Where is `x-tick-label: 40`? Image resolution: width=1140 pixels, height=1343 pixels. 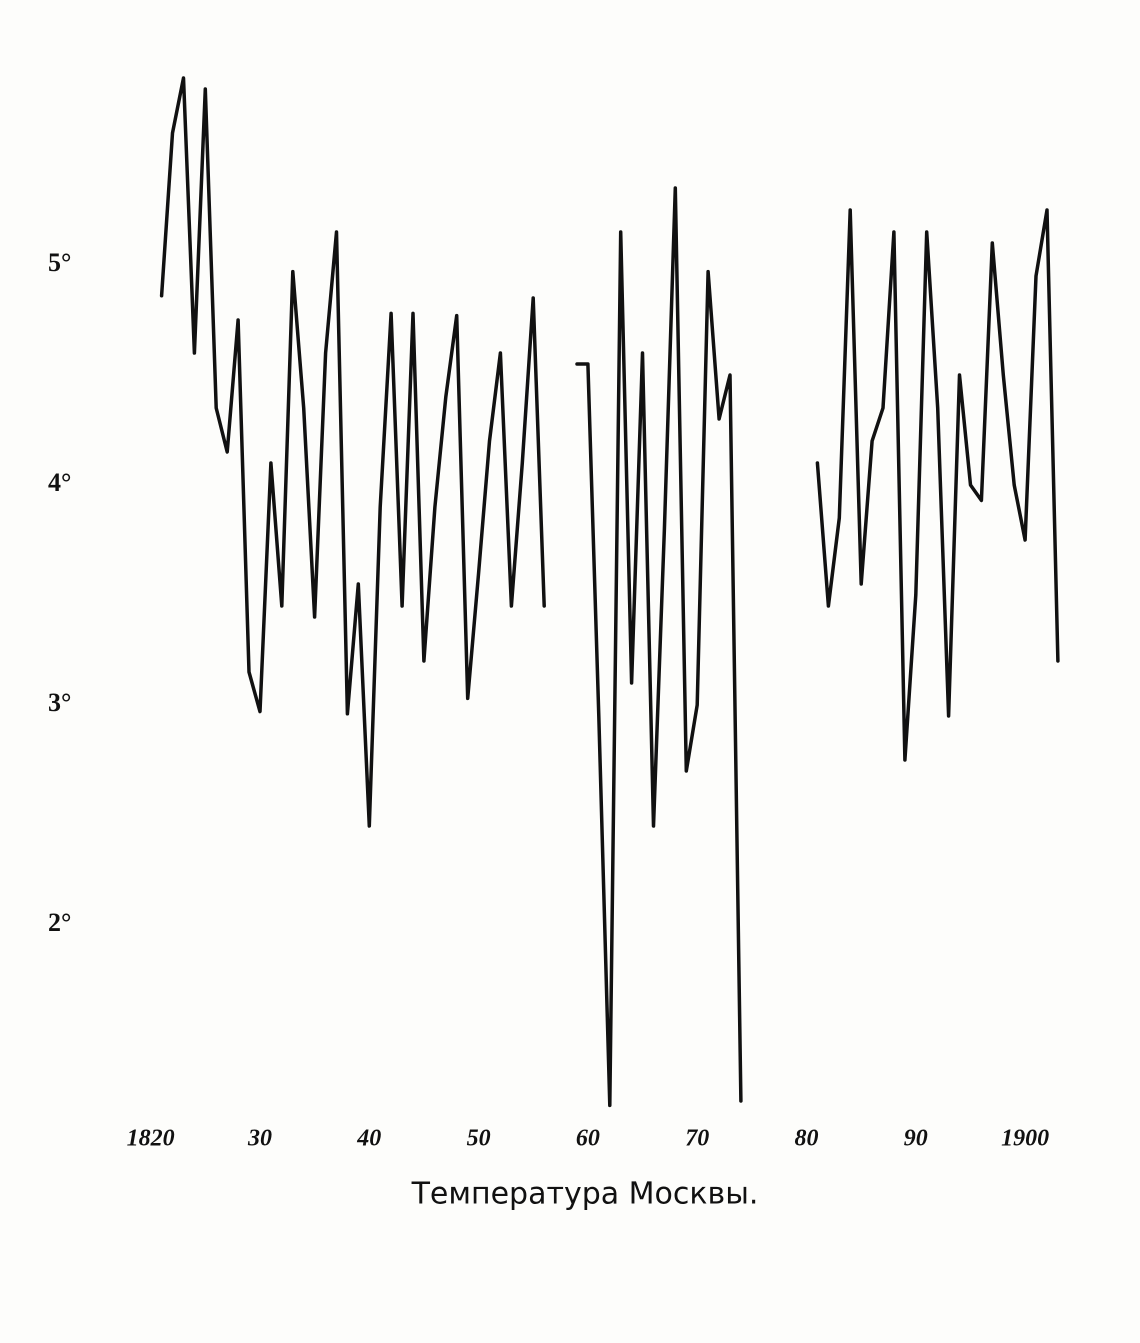
x-tick-label: 40 is located at coordinates (368, 1139).